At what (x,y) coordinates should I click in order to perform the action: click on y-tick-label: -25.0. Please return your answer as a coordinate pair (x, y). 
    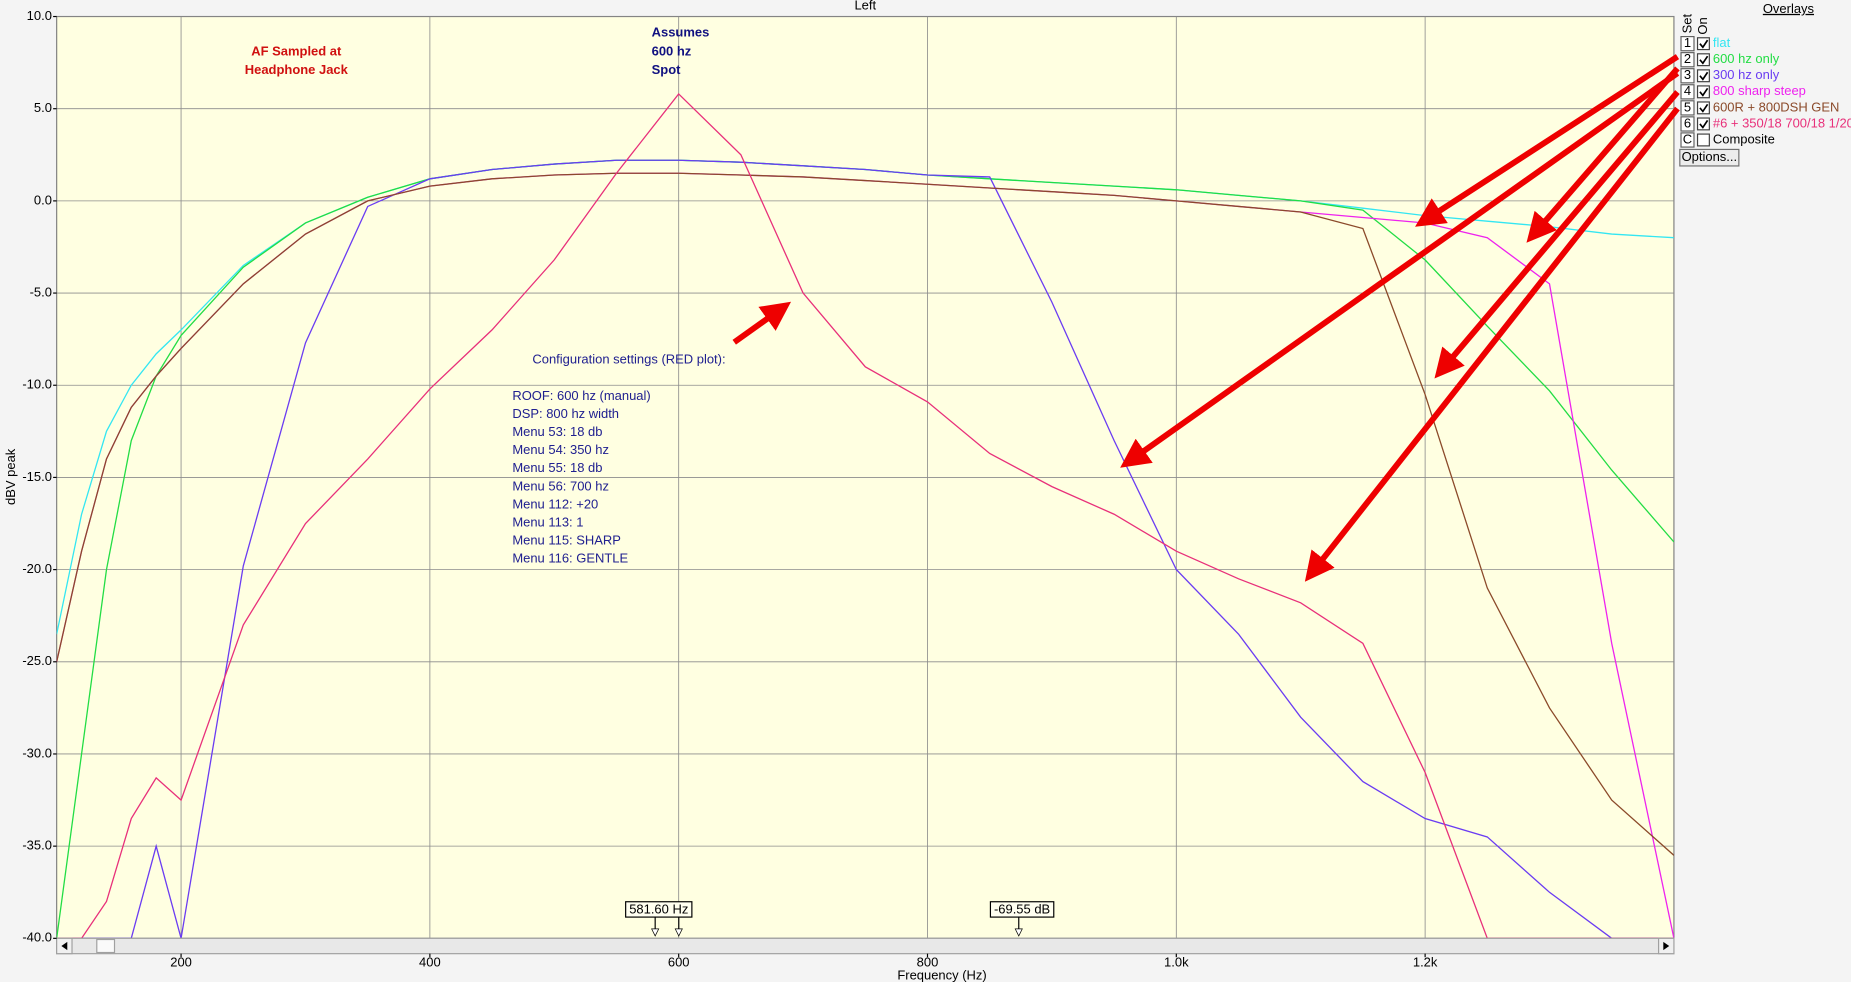
    Looking at the image, I should click on (37, 660).